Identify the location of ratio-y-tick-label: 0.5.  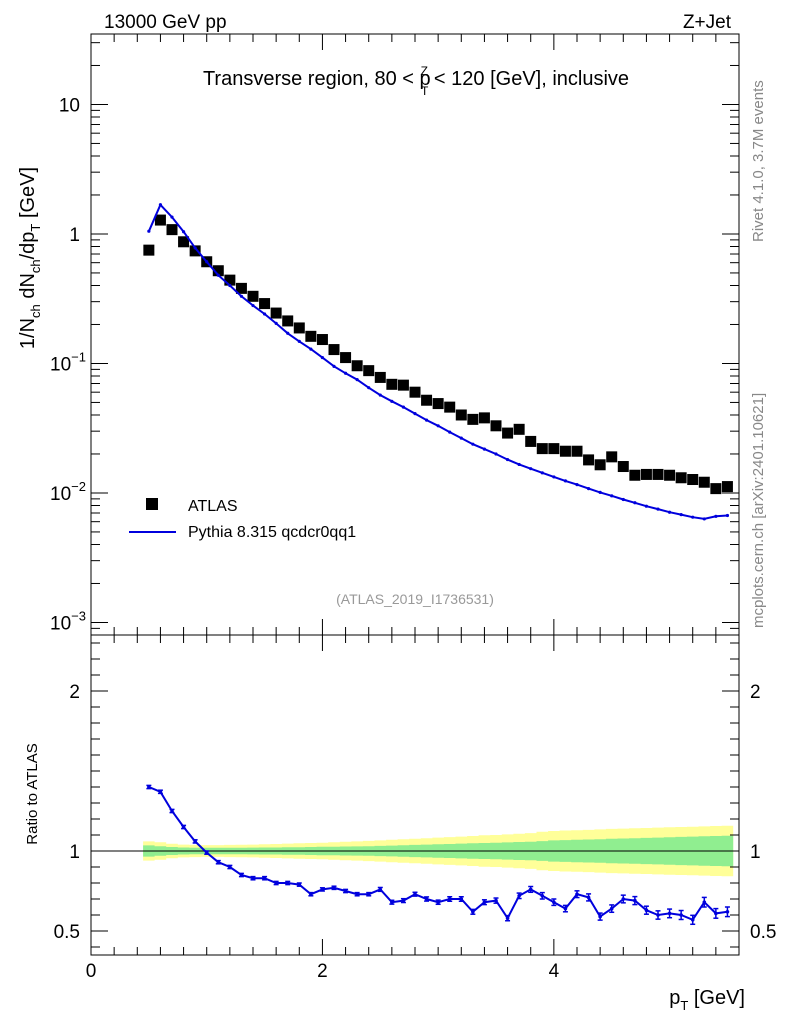
(67, 932).